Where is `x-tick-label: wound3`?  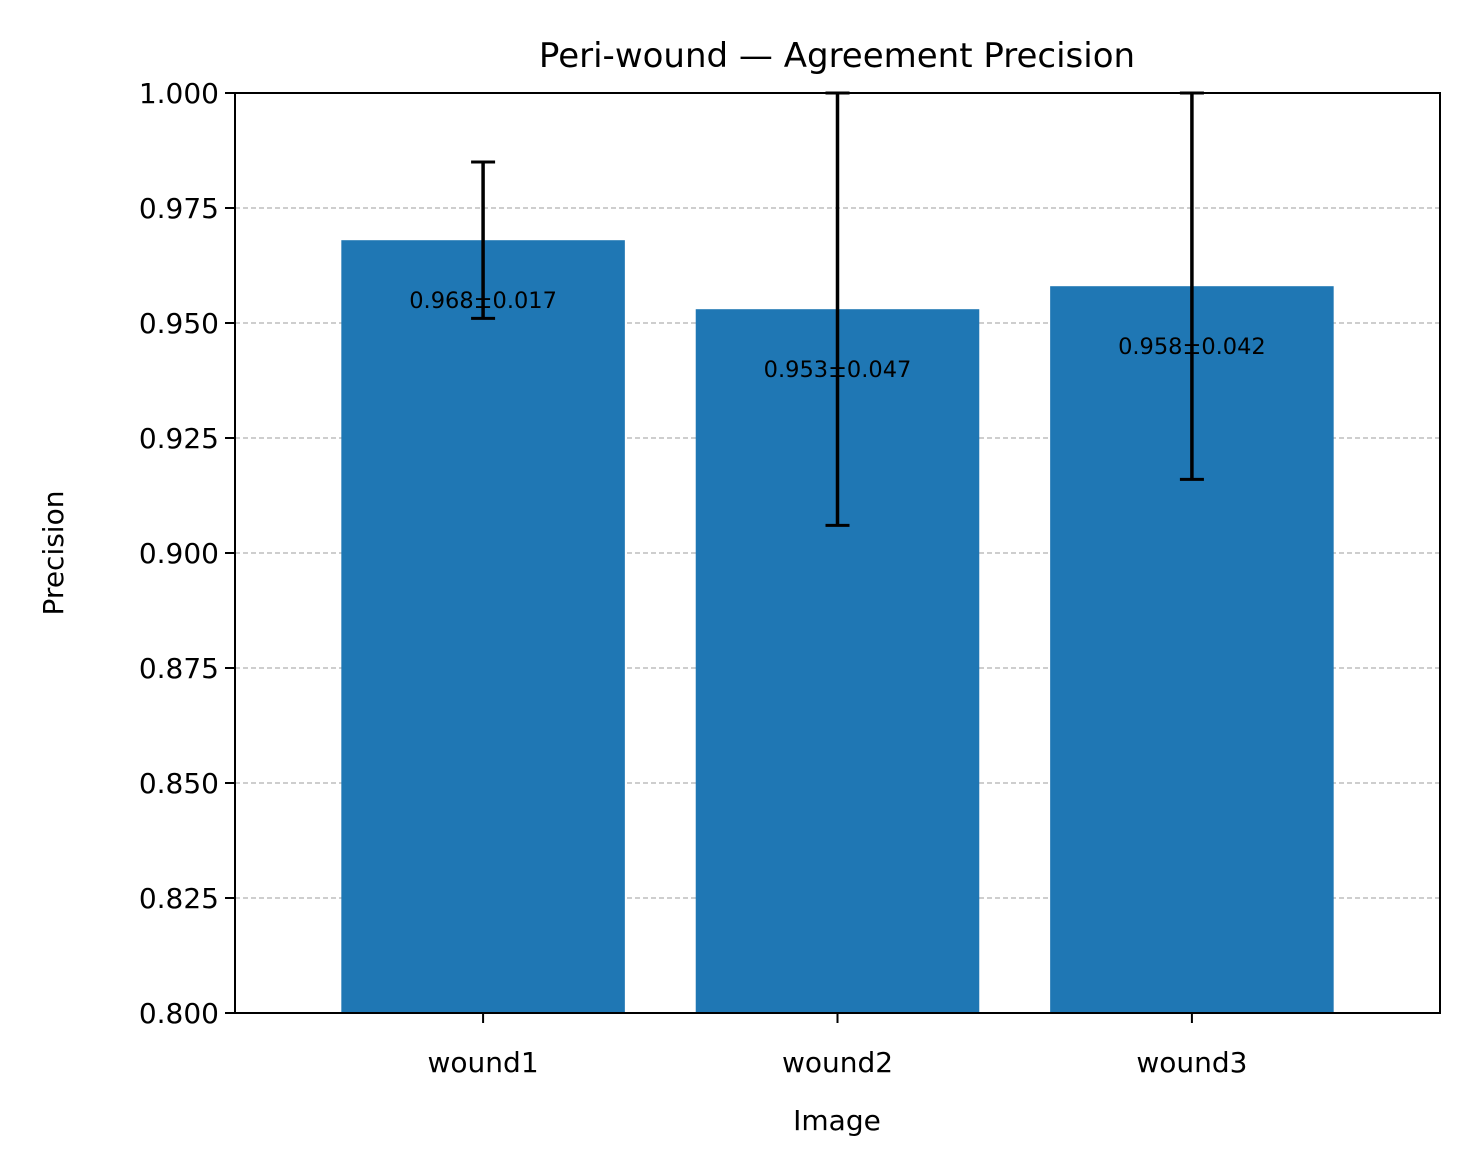
x-tick-label: wound3 is located at coordinates (1191, 1062).